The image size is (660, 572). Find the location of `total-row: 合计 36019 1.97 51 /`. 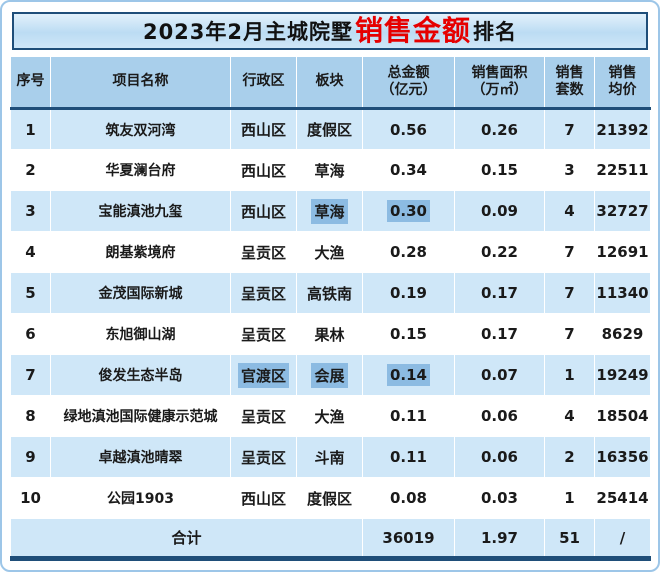

total-row: 合计 36019 1.97 51 / is located at coordinates (330, 538).